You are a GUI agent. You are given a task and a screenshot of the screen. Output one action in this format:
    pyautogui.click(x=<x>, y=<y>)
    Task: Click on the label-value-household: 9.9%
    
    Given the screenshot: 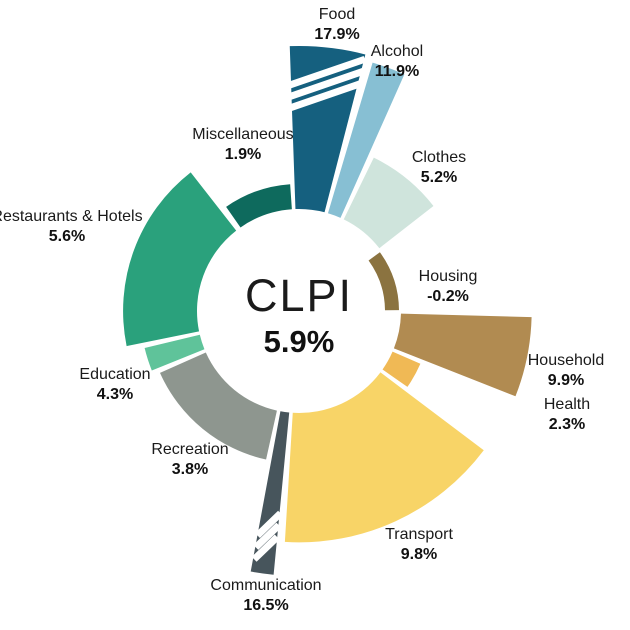 What is the action you would take?
    pyautogui.click(x=566, y=380)
    